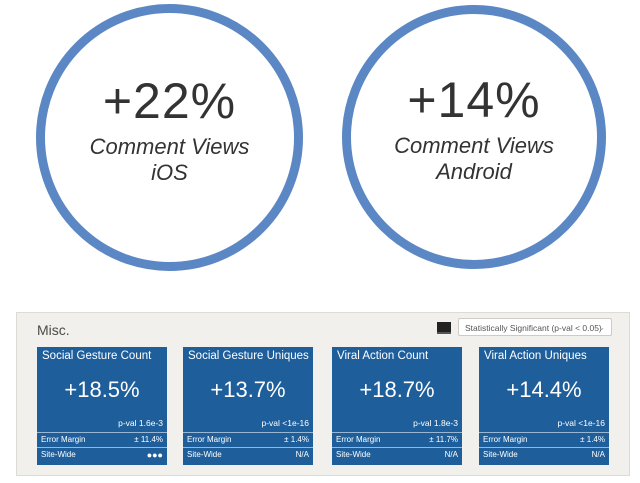 The image size is (640, 483). I want to click on hero-caption-line2: Android, so click(474, 171).